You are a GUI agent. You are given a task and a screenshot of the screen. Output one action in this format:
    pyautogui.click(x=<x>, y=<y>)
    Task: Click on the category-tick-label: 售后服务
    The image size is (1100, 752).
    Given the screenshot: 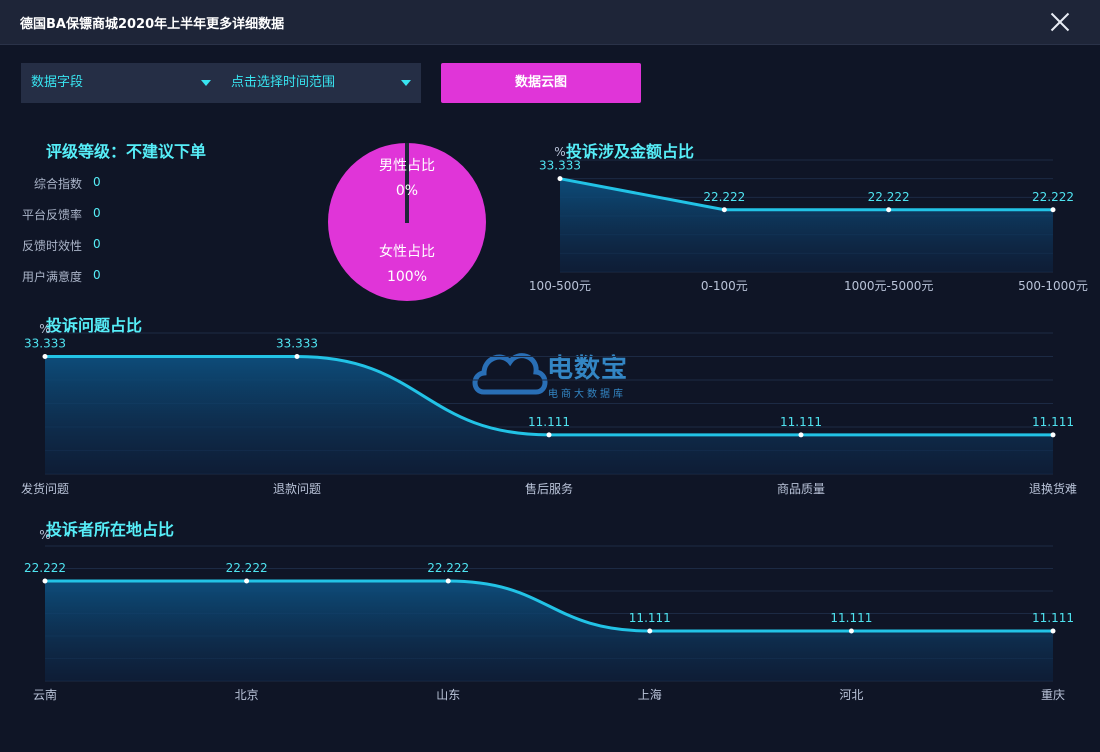 What is the action you would take?
    pyautogui.click(x=549, y=488)
    